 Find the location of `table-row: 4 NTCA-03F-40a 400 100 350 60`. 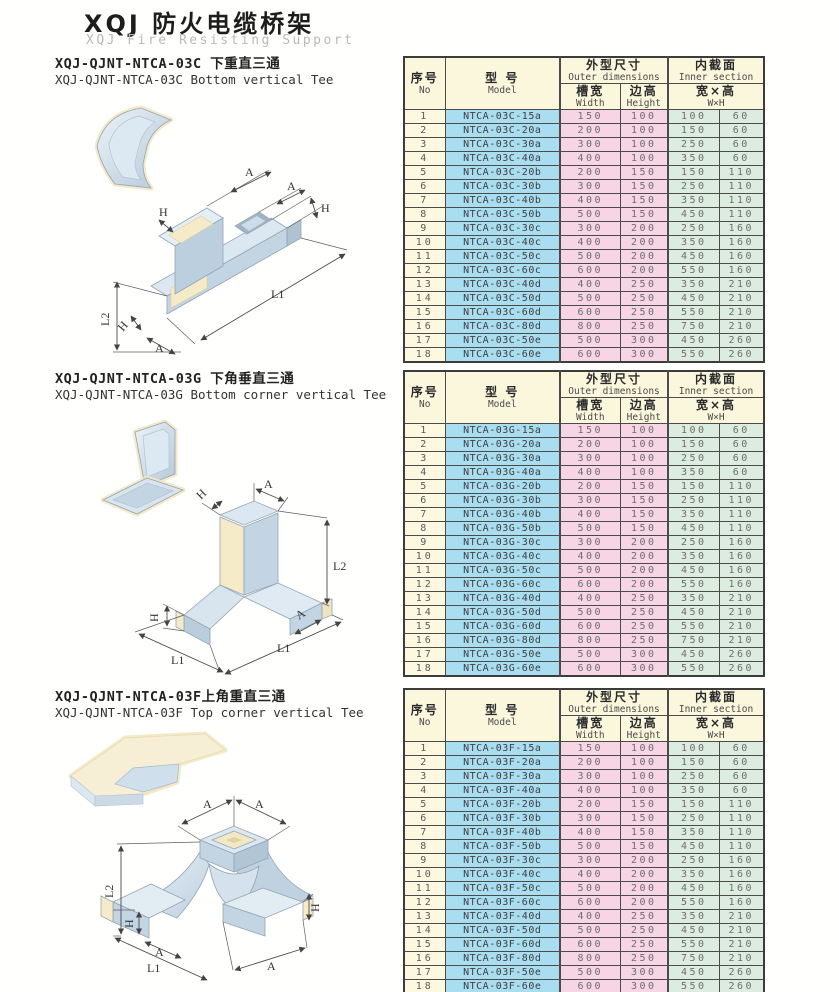

table-row: 4 NTCA-03F-40a 400 100 350 60 is located at coordinates (584, 790).